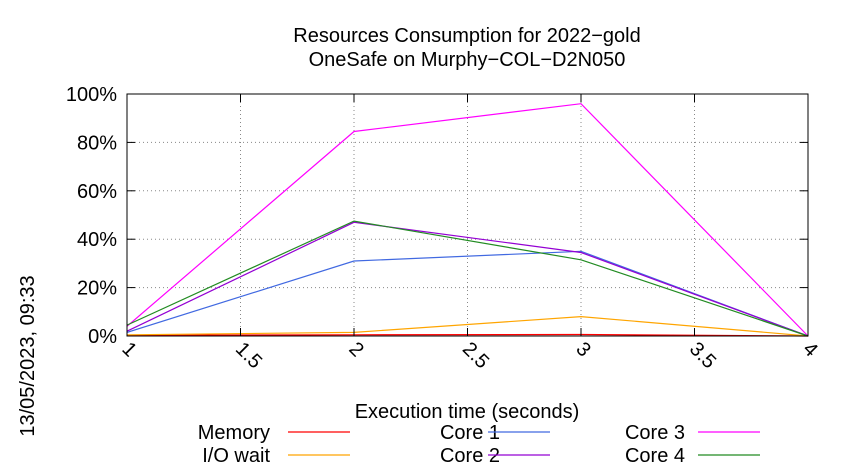 This screenshot has height=475, width=850. What do you see at coordinates (97, 192) in the screenshot?
I see `y-tick-label: 60%` at bounding box center [97, 192].